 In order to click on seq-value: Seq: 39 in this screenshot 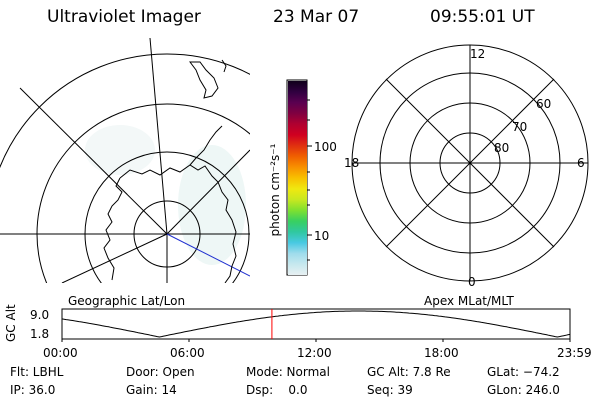, I will do `click(390, 390)`.